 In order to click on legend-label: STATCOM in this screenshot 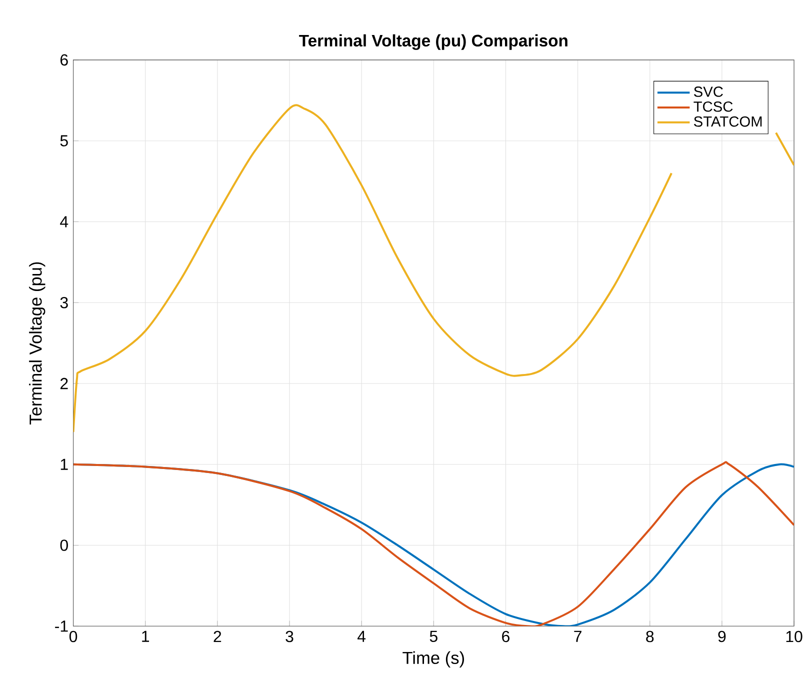, I will do `click(728, 121)`.